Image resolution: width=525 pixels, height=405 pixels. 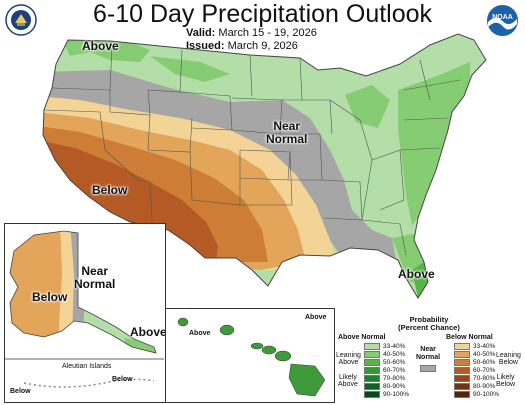 What do you see at coordinates (394, 378) in the screenshot?
I see `legend-above-range: 70-80%` at bounding box center [394, 378].